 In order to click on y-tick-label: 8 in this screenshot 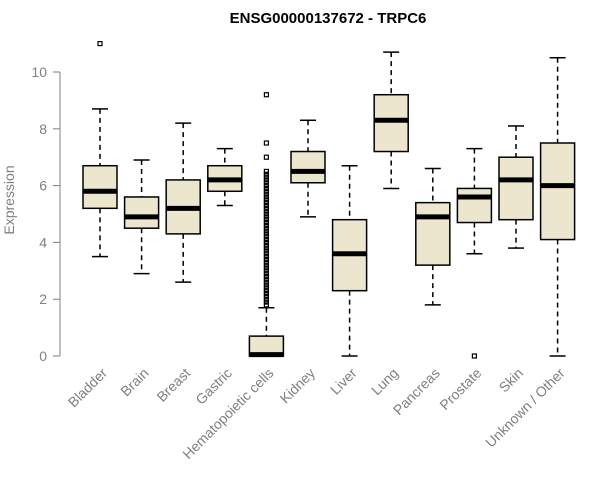, I will do `click(43, 129)`.